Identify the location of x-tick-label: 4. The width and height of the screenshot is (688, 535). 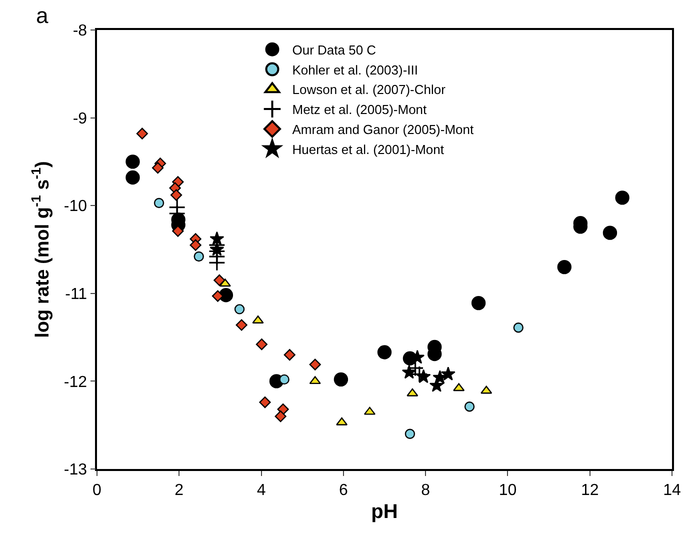
(261, 490).